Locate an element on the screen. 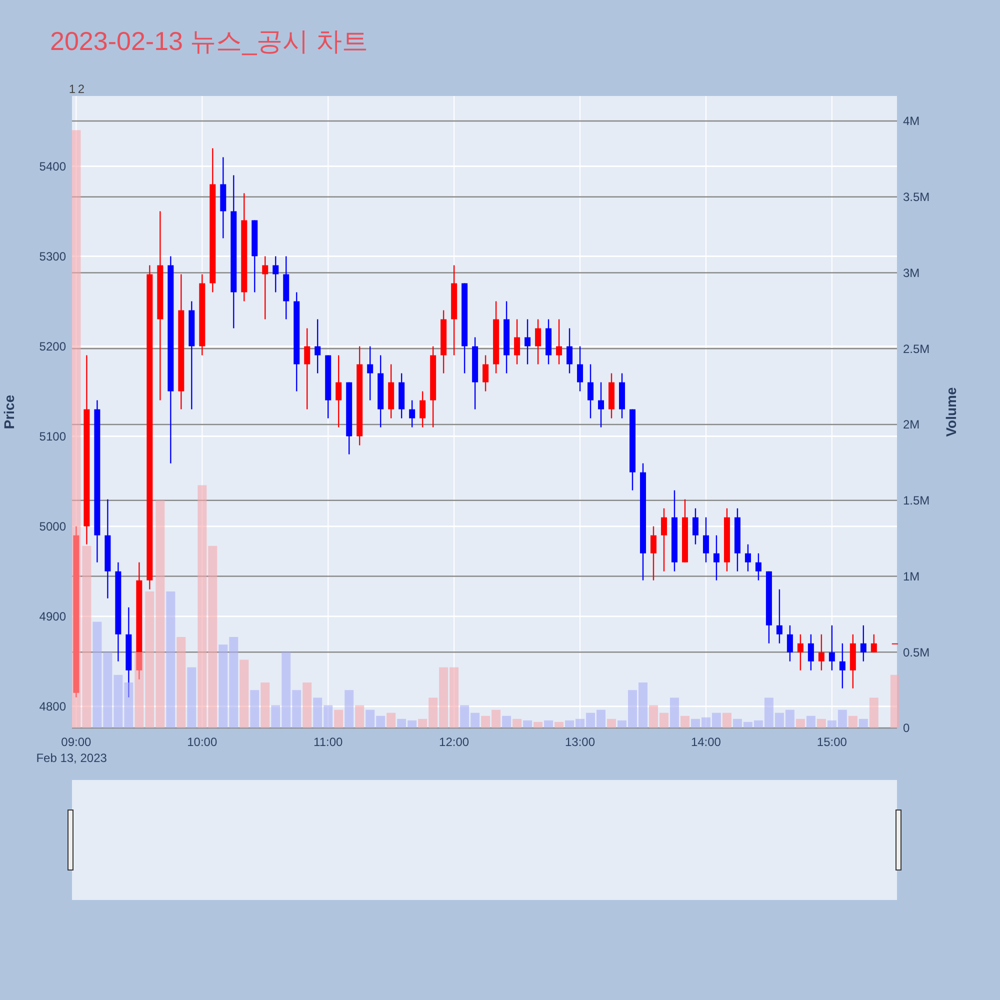 This screenshot has width=1000, height=1000. x-tick-label: 15:00 is located at coordinates (832, 742).